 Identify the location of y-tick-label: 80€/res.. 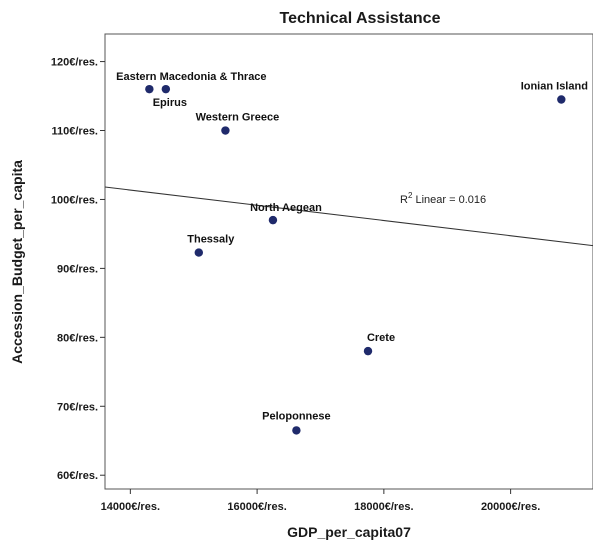
(77, 338).